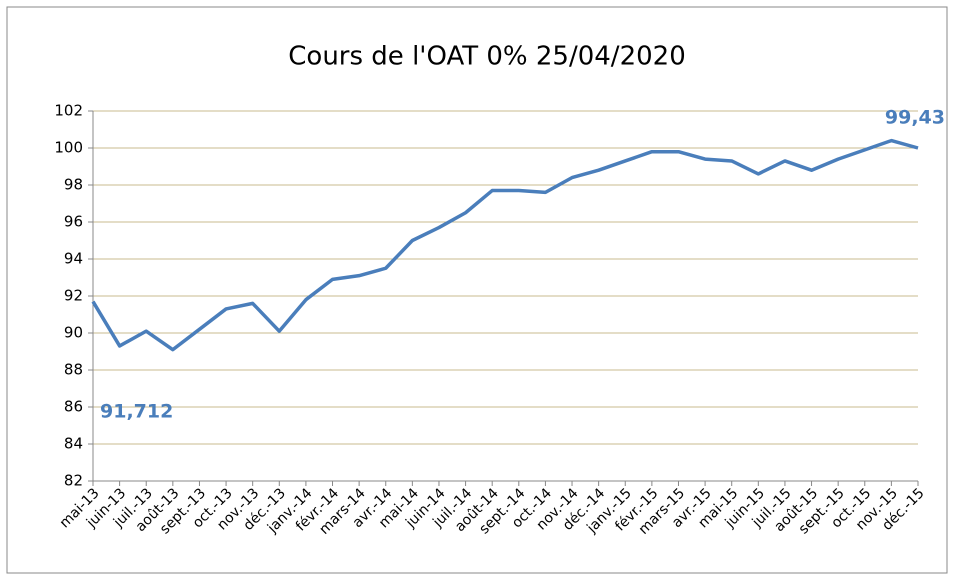 The image size is (957, 580). Describe the element at coordinates (73, 370) in the screenshot. I see `y-tick-label: 88` at that location.